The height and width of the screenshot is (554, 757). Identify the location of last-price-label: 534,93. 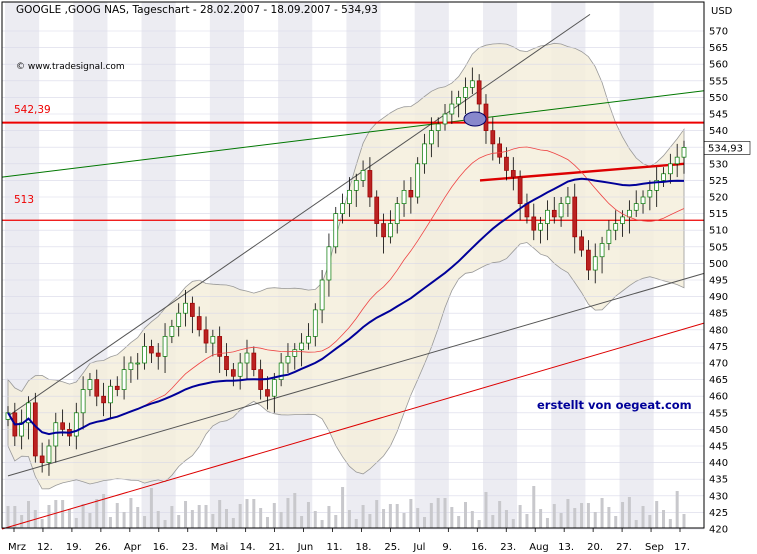
(725, 148).